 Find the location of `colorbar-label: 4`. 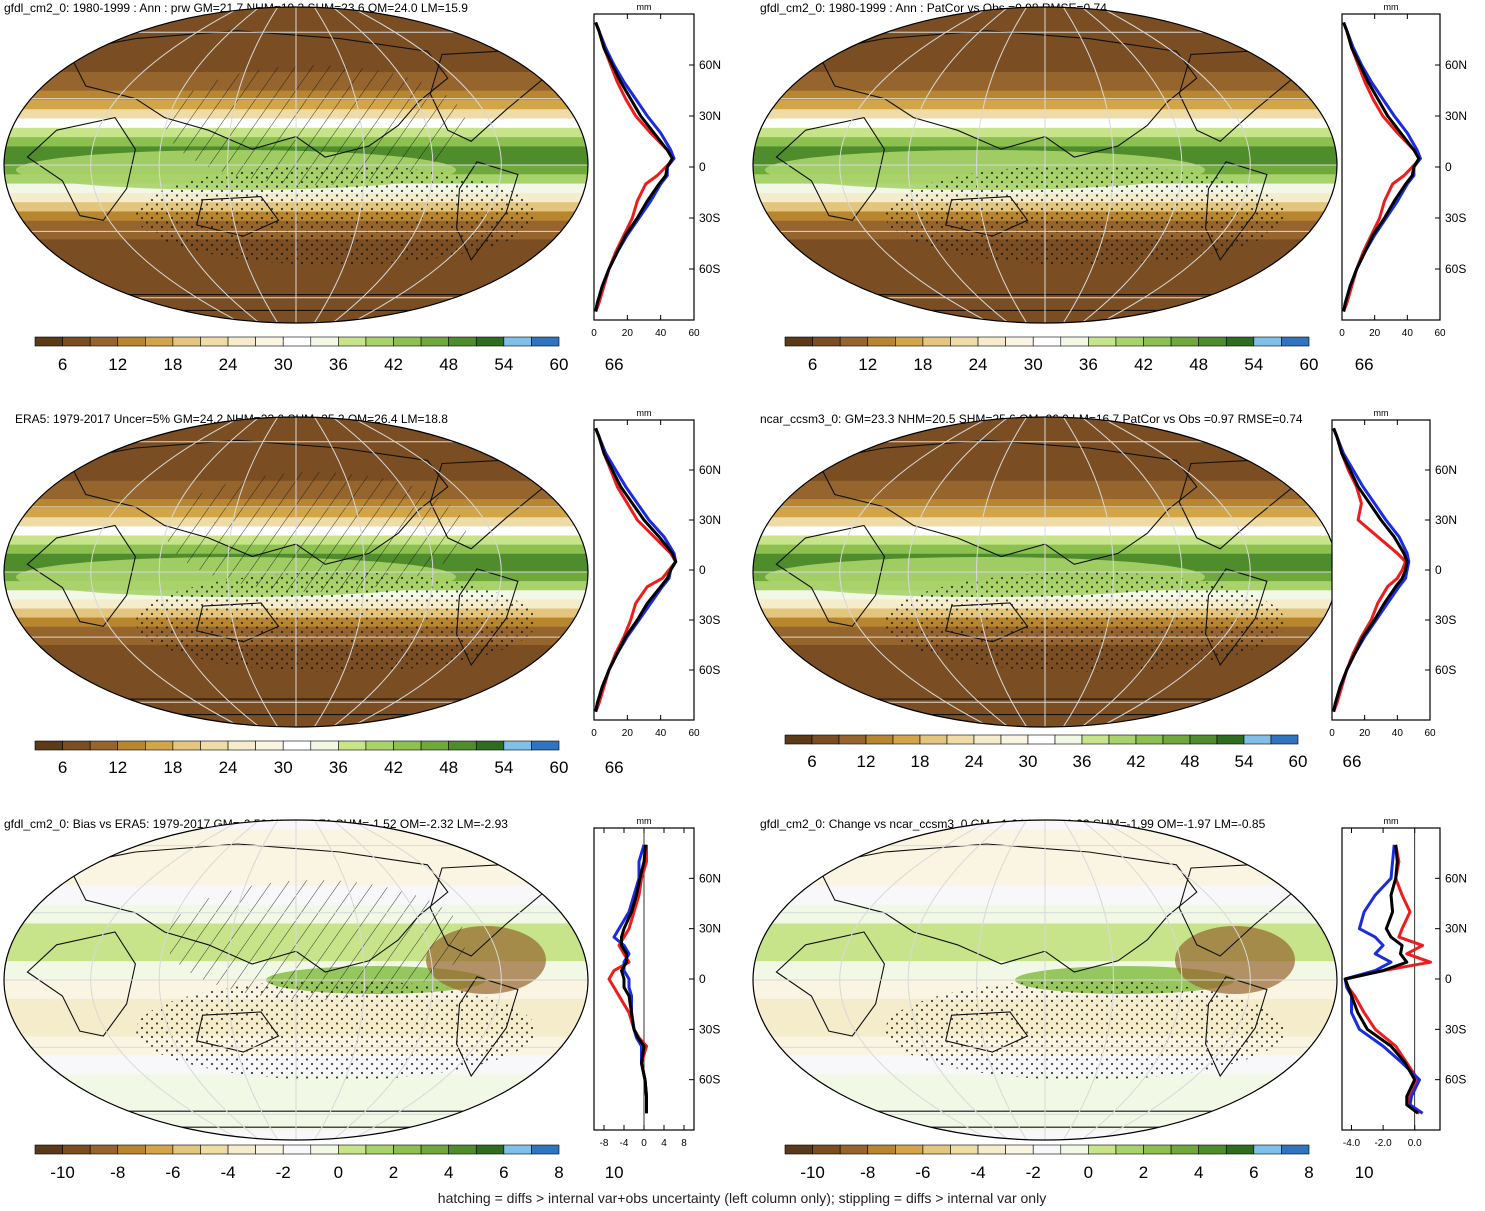

colorbar-label: 4 is located at coordinates (1198, 1172).